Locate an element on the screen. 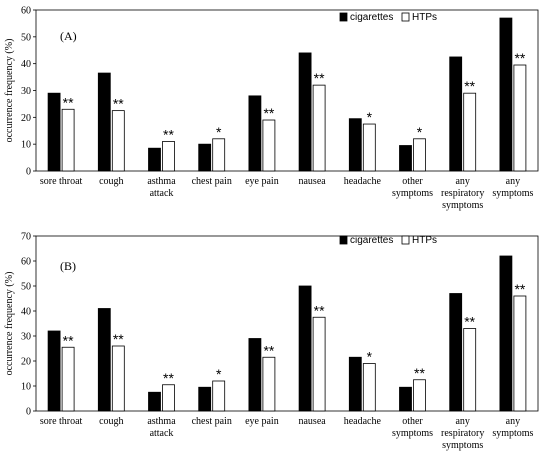 This screenshot has height=459, width=550. category-label: sore throat is located at coordinates (61, 181).